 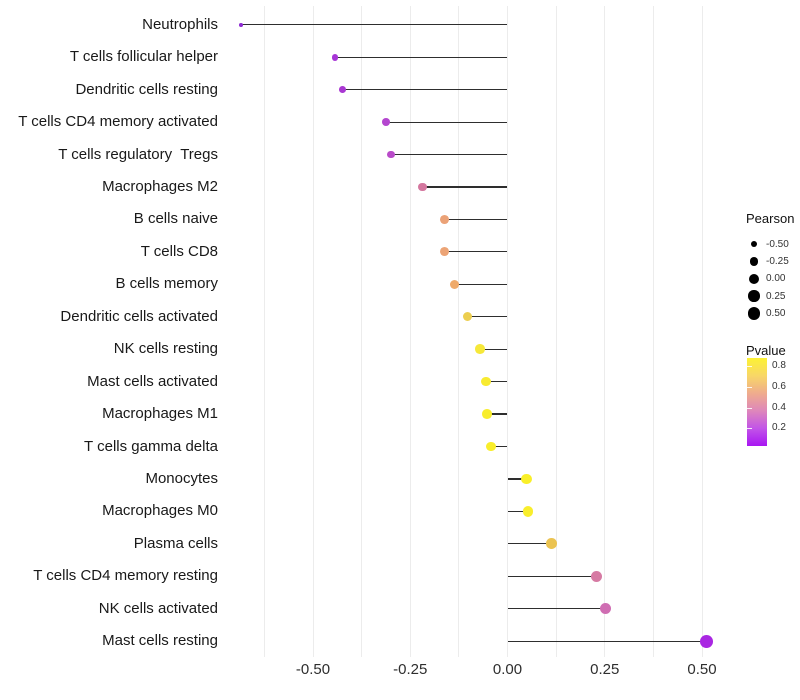 I want to click on category-label: T cells CD4 memory resting, so click(x=125, y=576).